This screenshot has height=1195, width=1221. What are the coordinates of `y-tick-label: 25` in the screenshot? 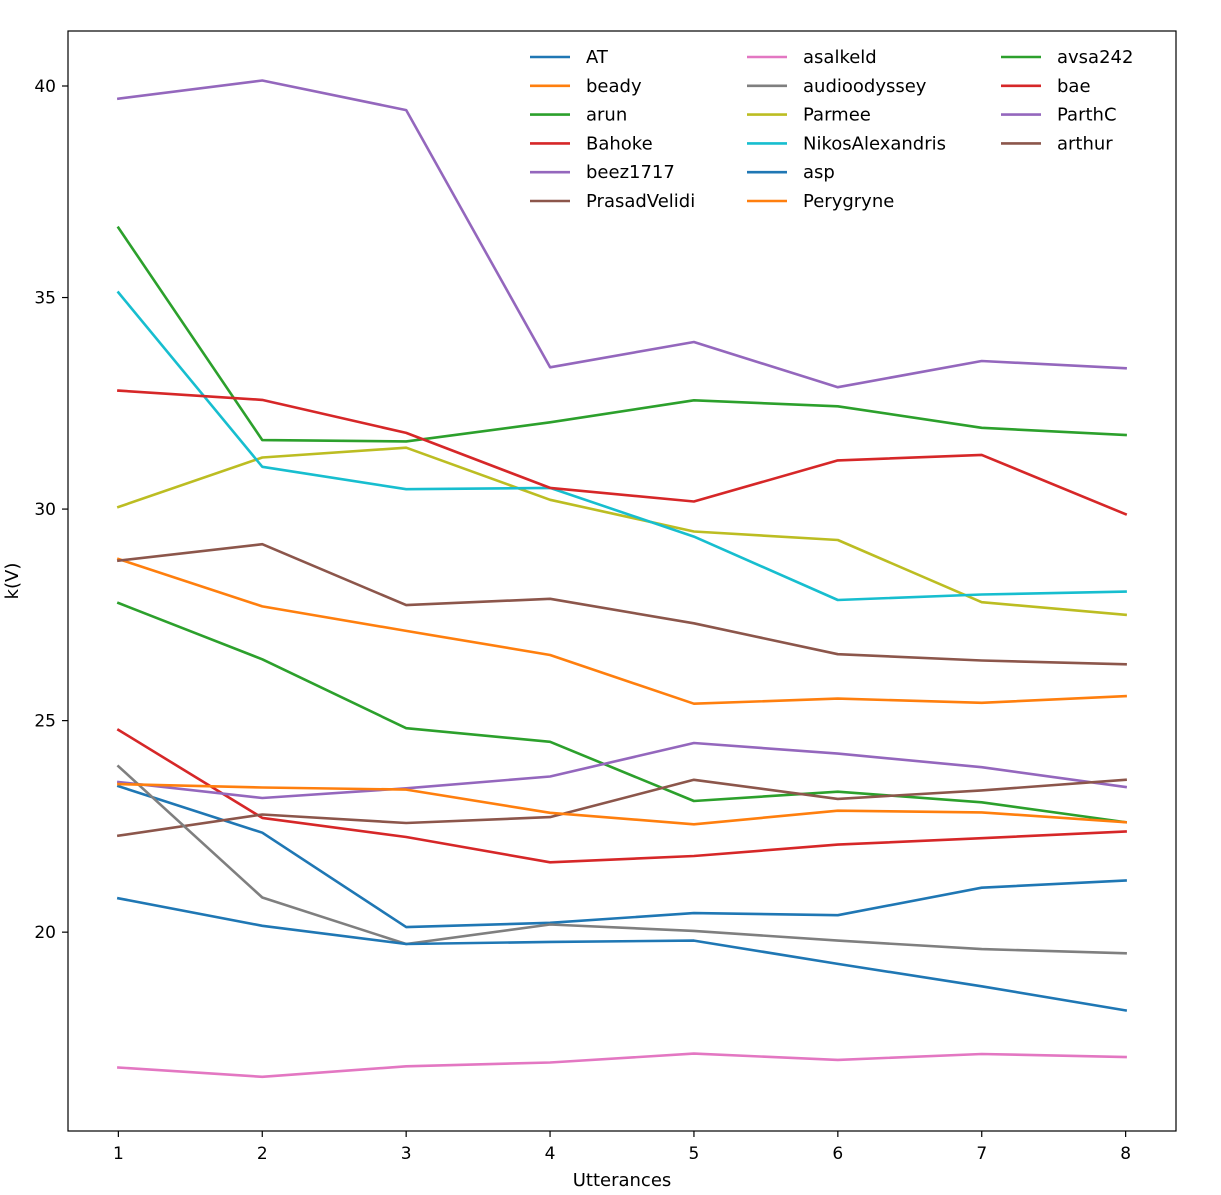 It's located at (45, 722).